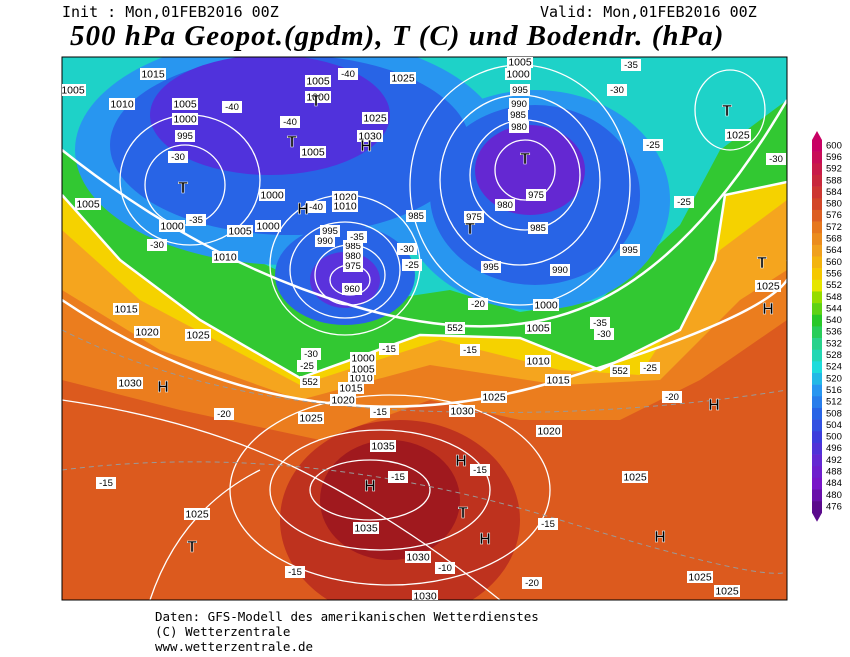 The height and width of the screenshot is (657, 850). I want to click on scale-label: 484, so click(834, 483).